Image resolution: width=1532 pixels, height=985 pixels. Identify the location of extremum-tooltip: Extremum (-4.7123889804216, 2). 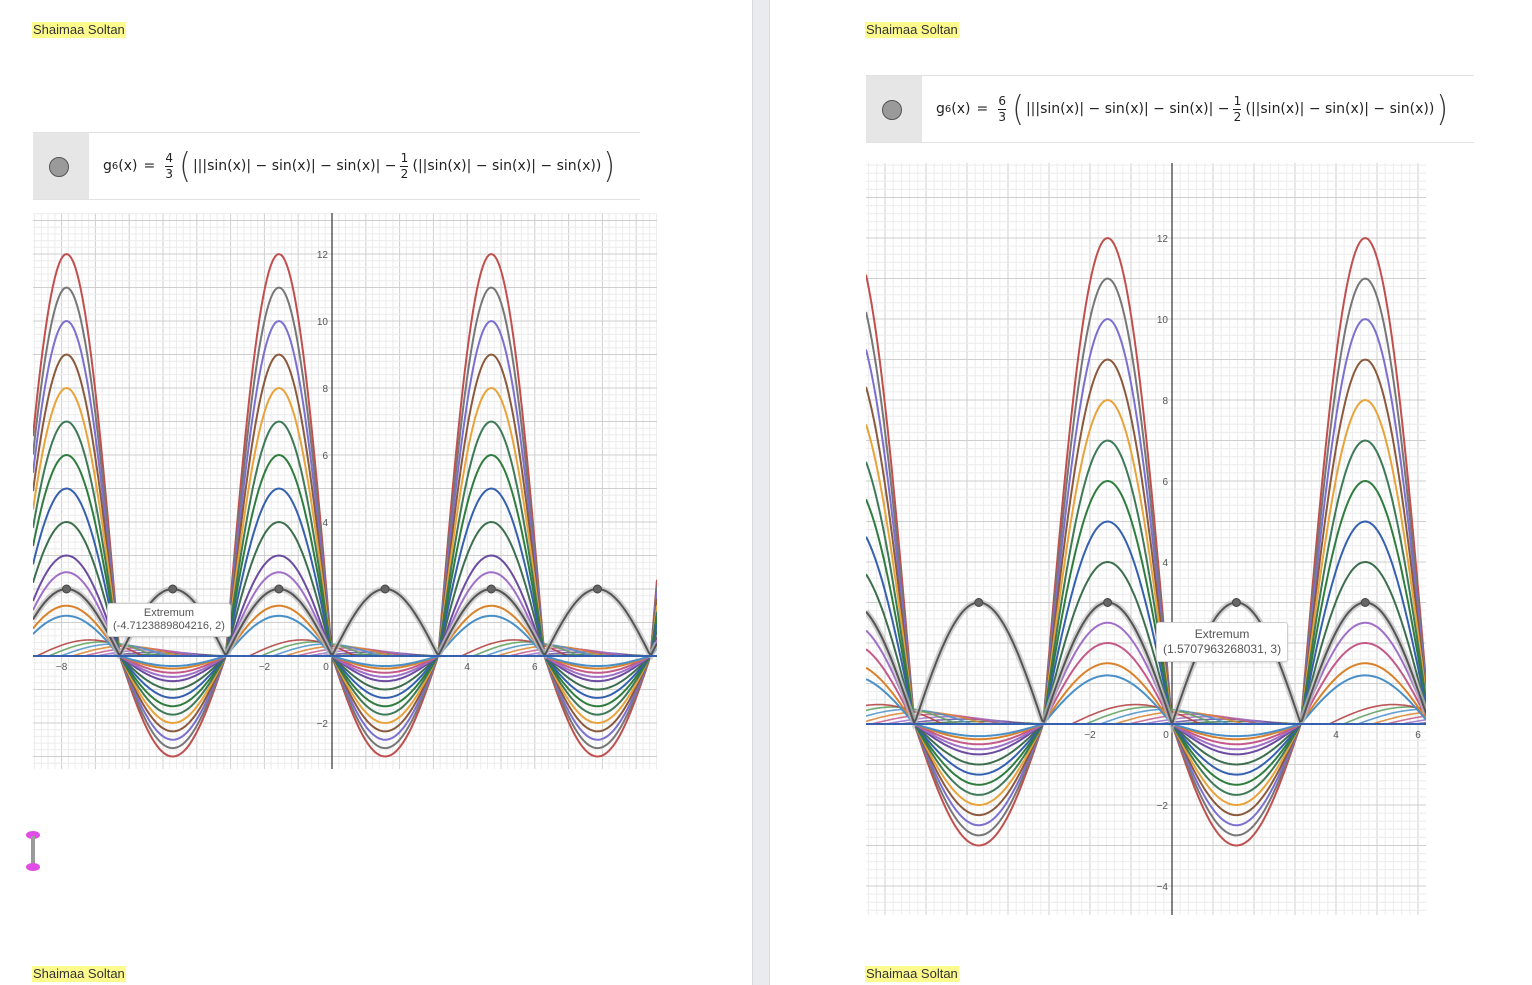
(169, 620).